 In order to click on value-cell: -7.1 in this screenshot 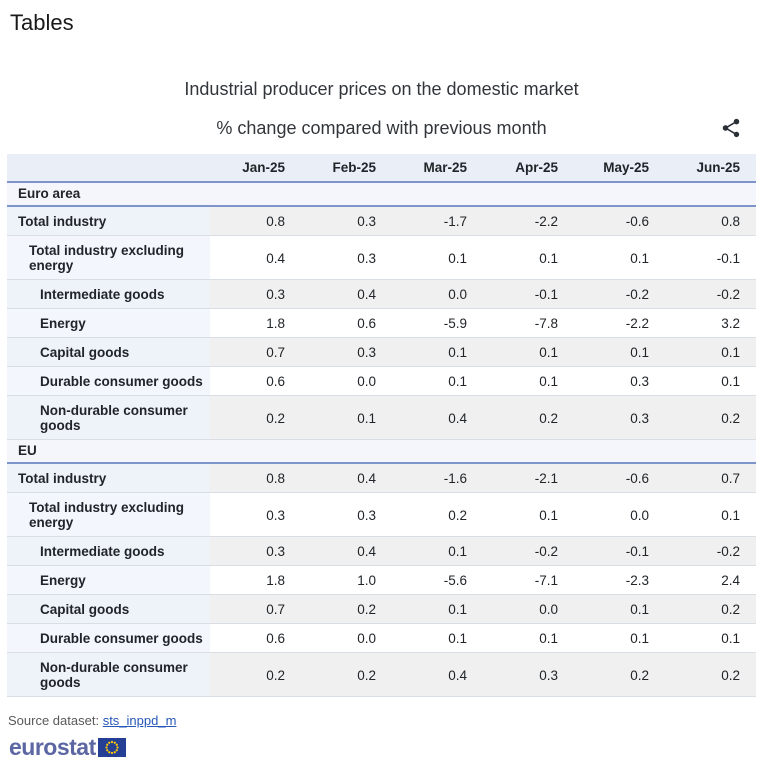, I will do `click(528, 580)`.